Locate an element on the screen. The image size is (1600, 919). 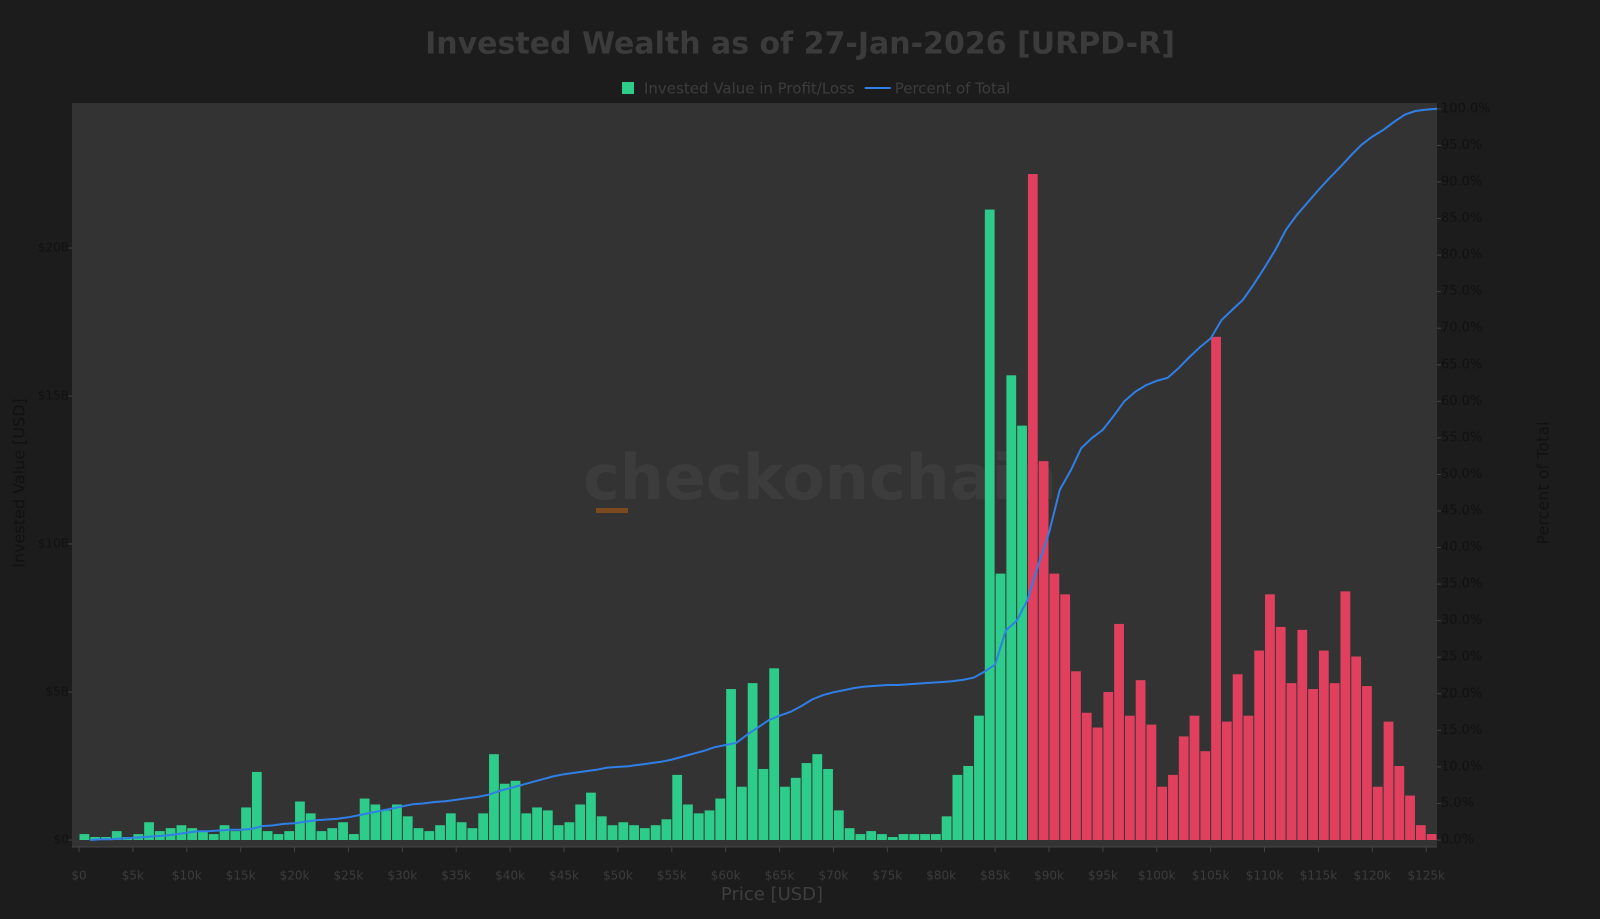
y2-tick-label: 55.0% is located at coordinates (1461, 437).